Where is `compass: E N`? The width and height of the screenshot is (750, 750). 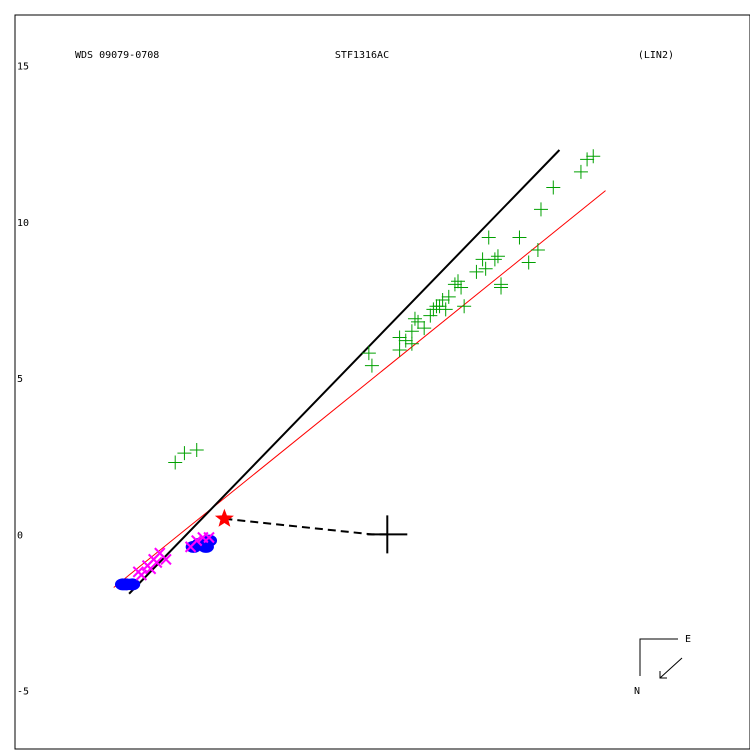
compass: E N is located at coordinates (662, 665).